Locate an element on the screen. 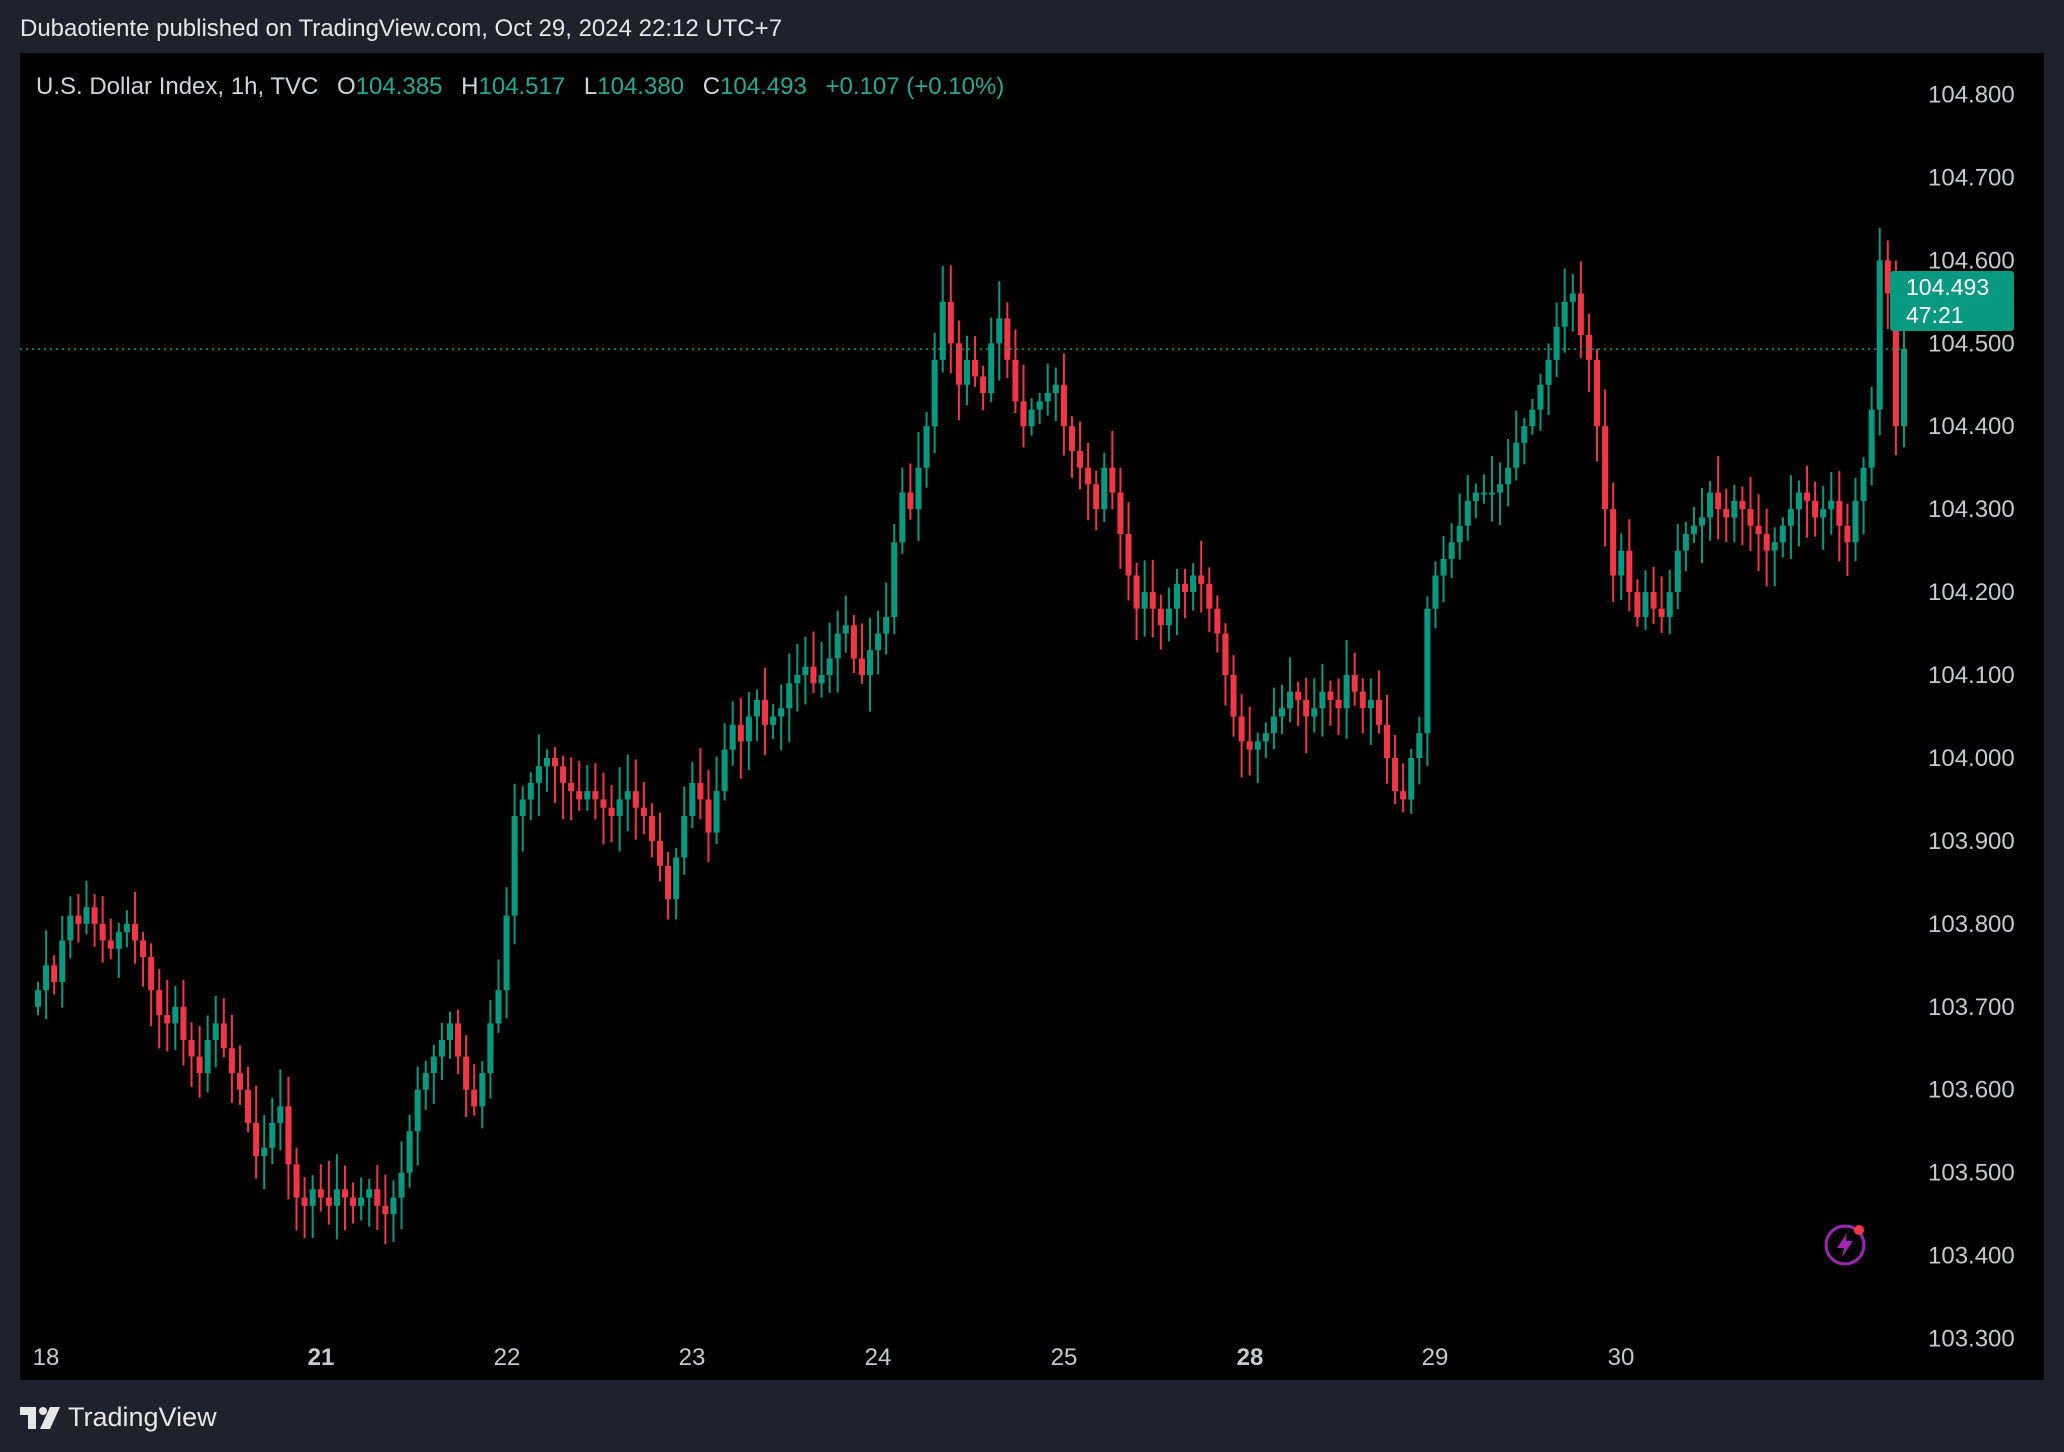 The height and width of the screenshot is (1452, 2064). last-price-badge: 104.493 47:21 is located at coordinates (1952, 301).